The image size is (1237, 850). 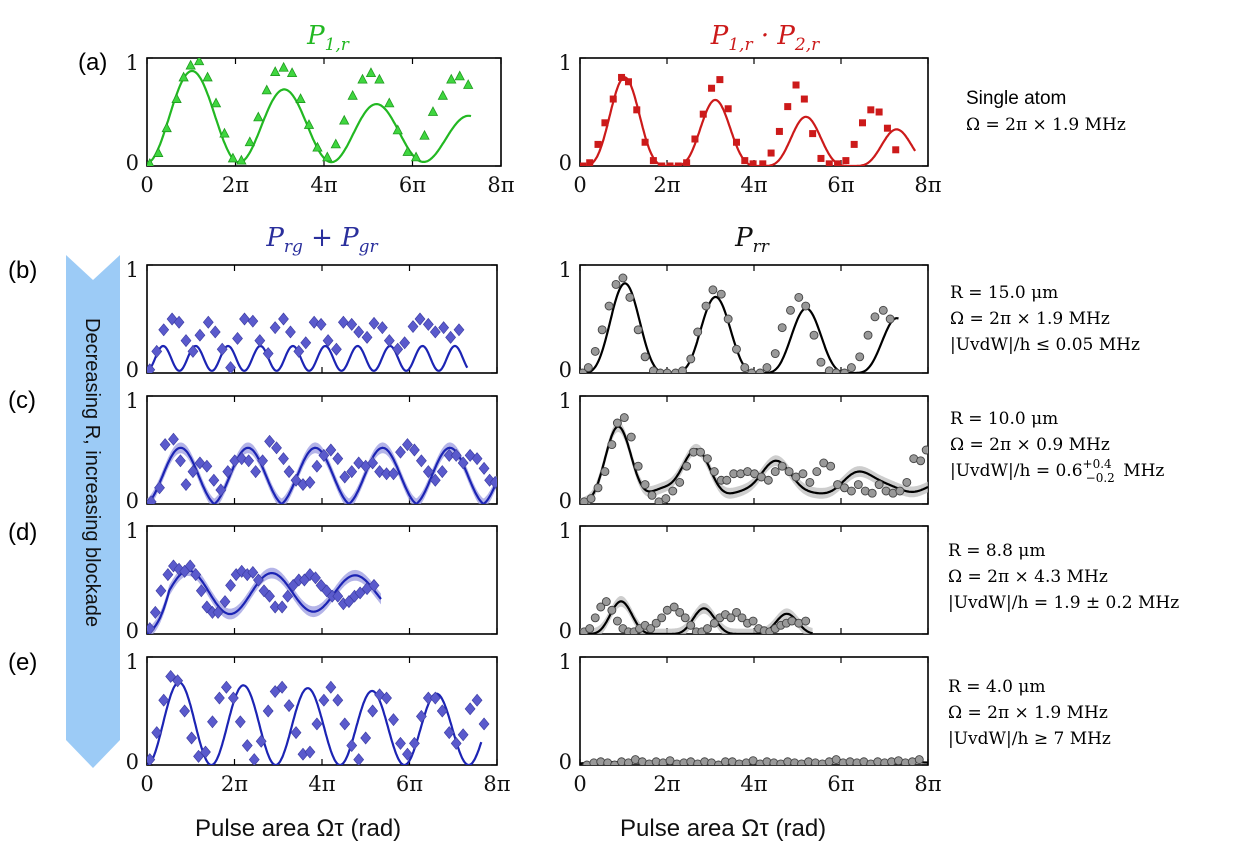 What do you see at coordinates (754, 464) in the screenshot?
I see `fit-curve` at bounding box center [754, 464].